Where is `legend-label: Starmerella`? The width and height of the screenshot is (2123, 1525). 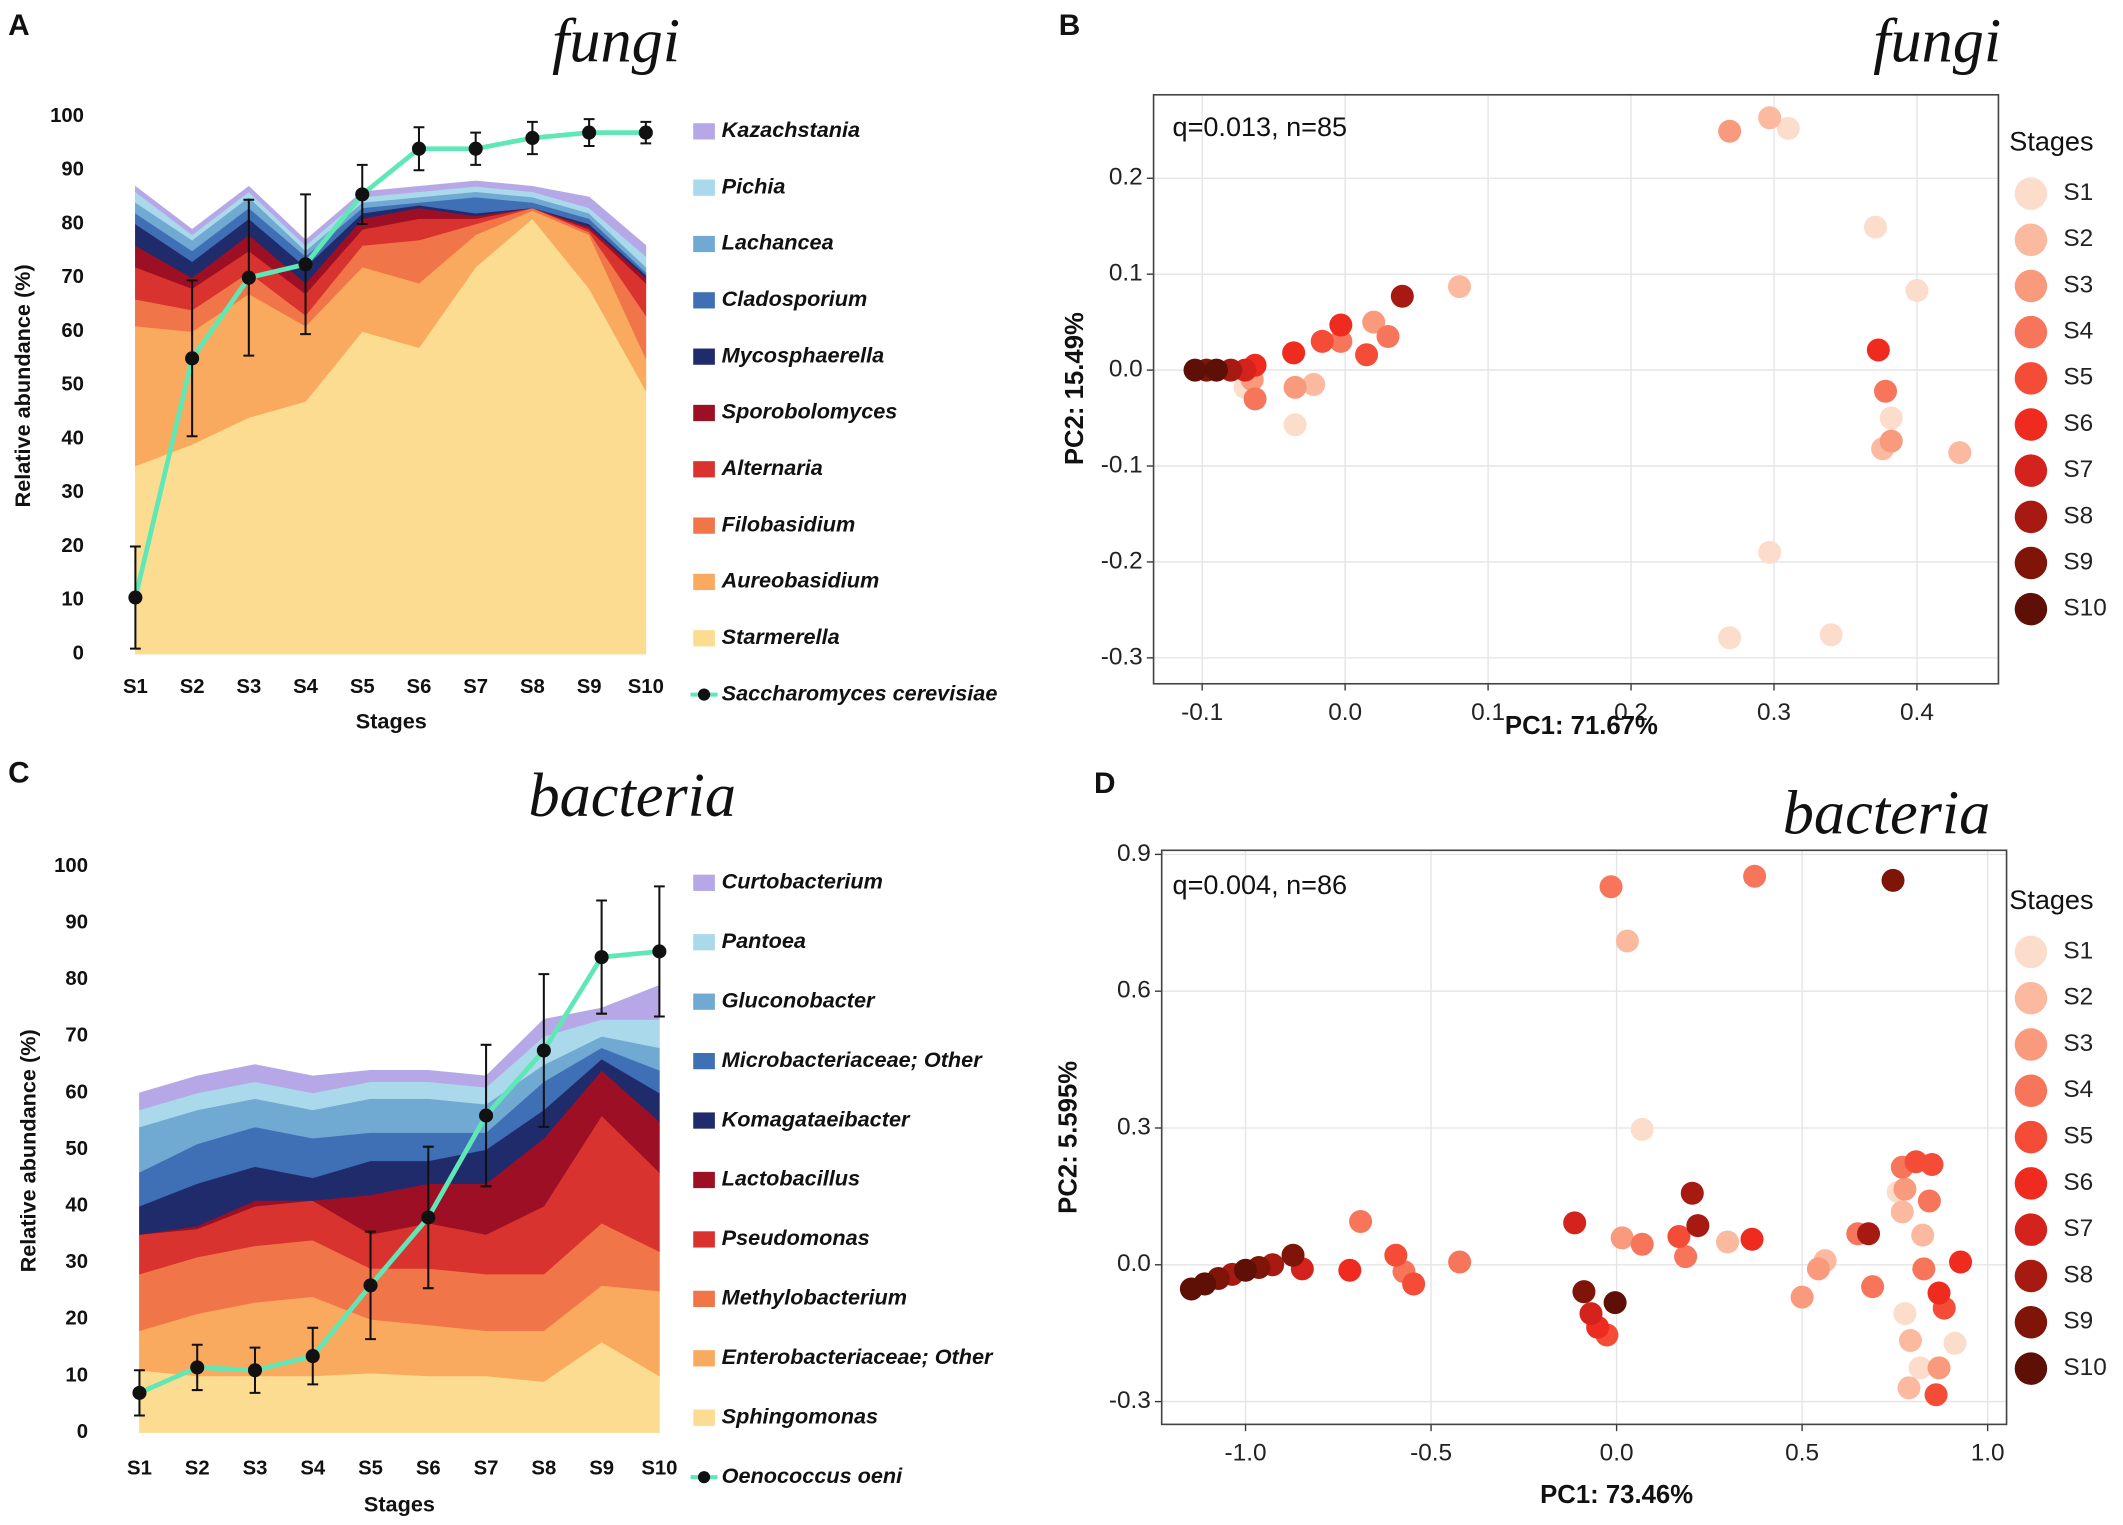
legend-label: Starmerella is located at coordinates (781, 636).